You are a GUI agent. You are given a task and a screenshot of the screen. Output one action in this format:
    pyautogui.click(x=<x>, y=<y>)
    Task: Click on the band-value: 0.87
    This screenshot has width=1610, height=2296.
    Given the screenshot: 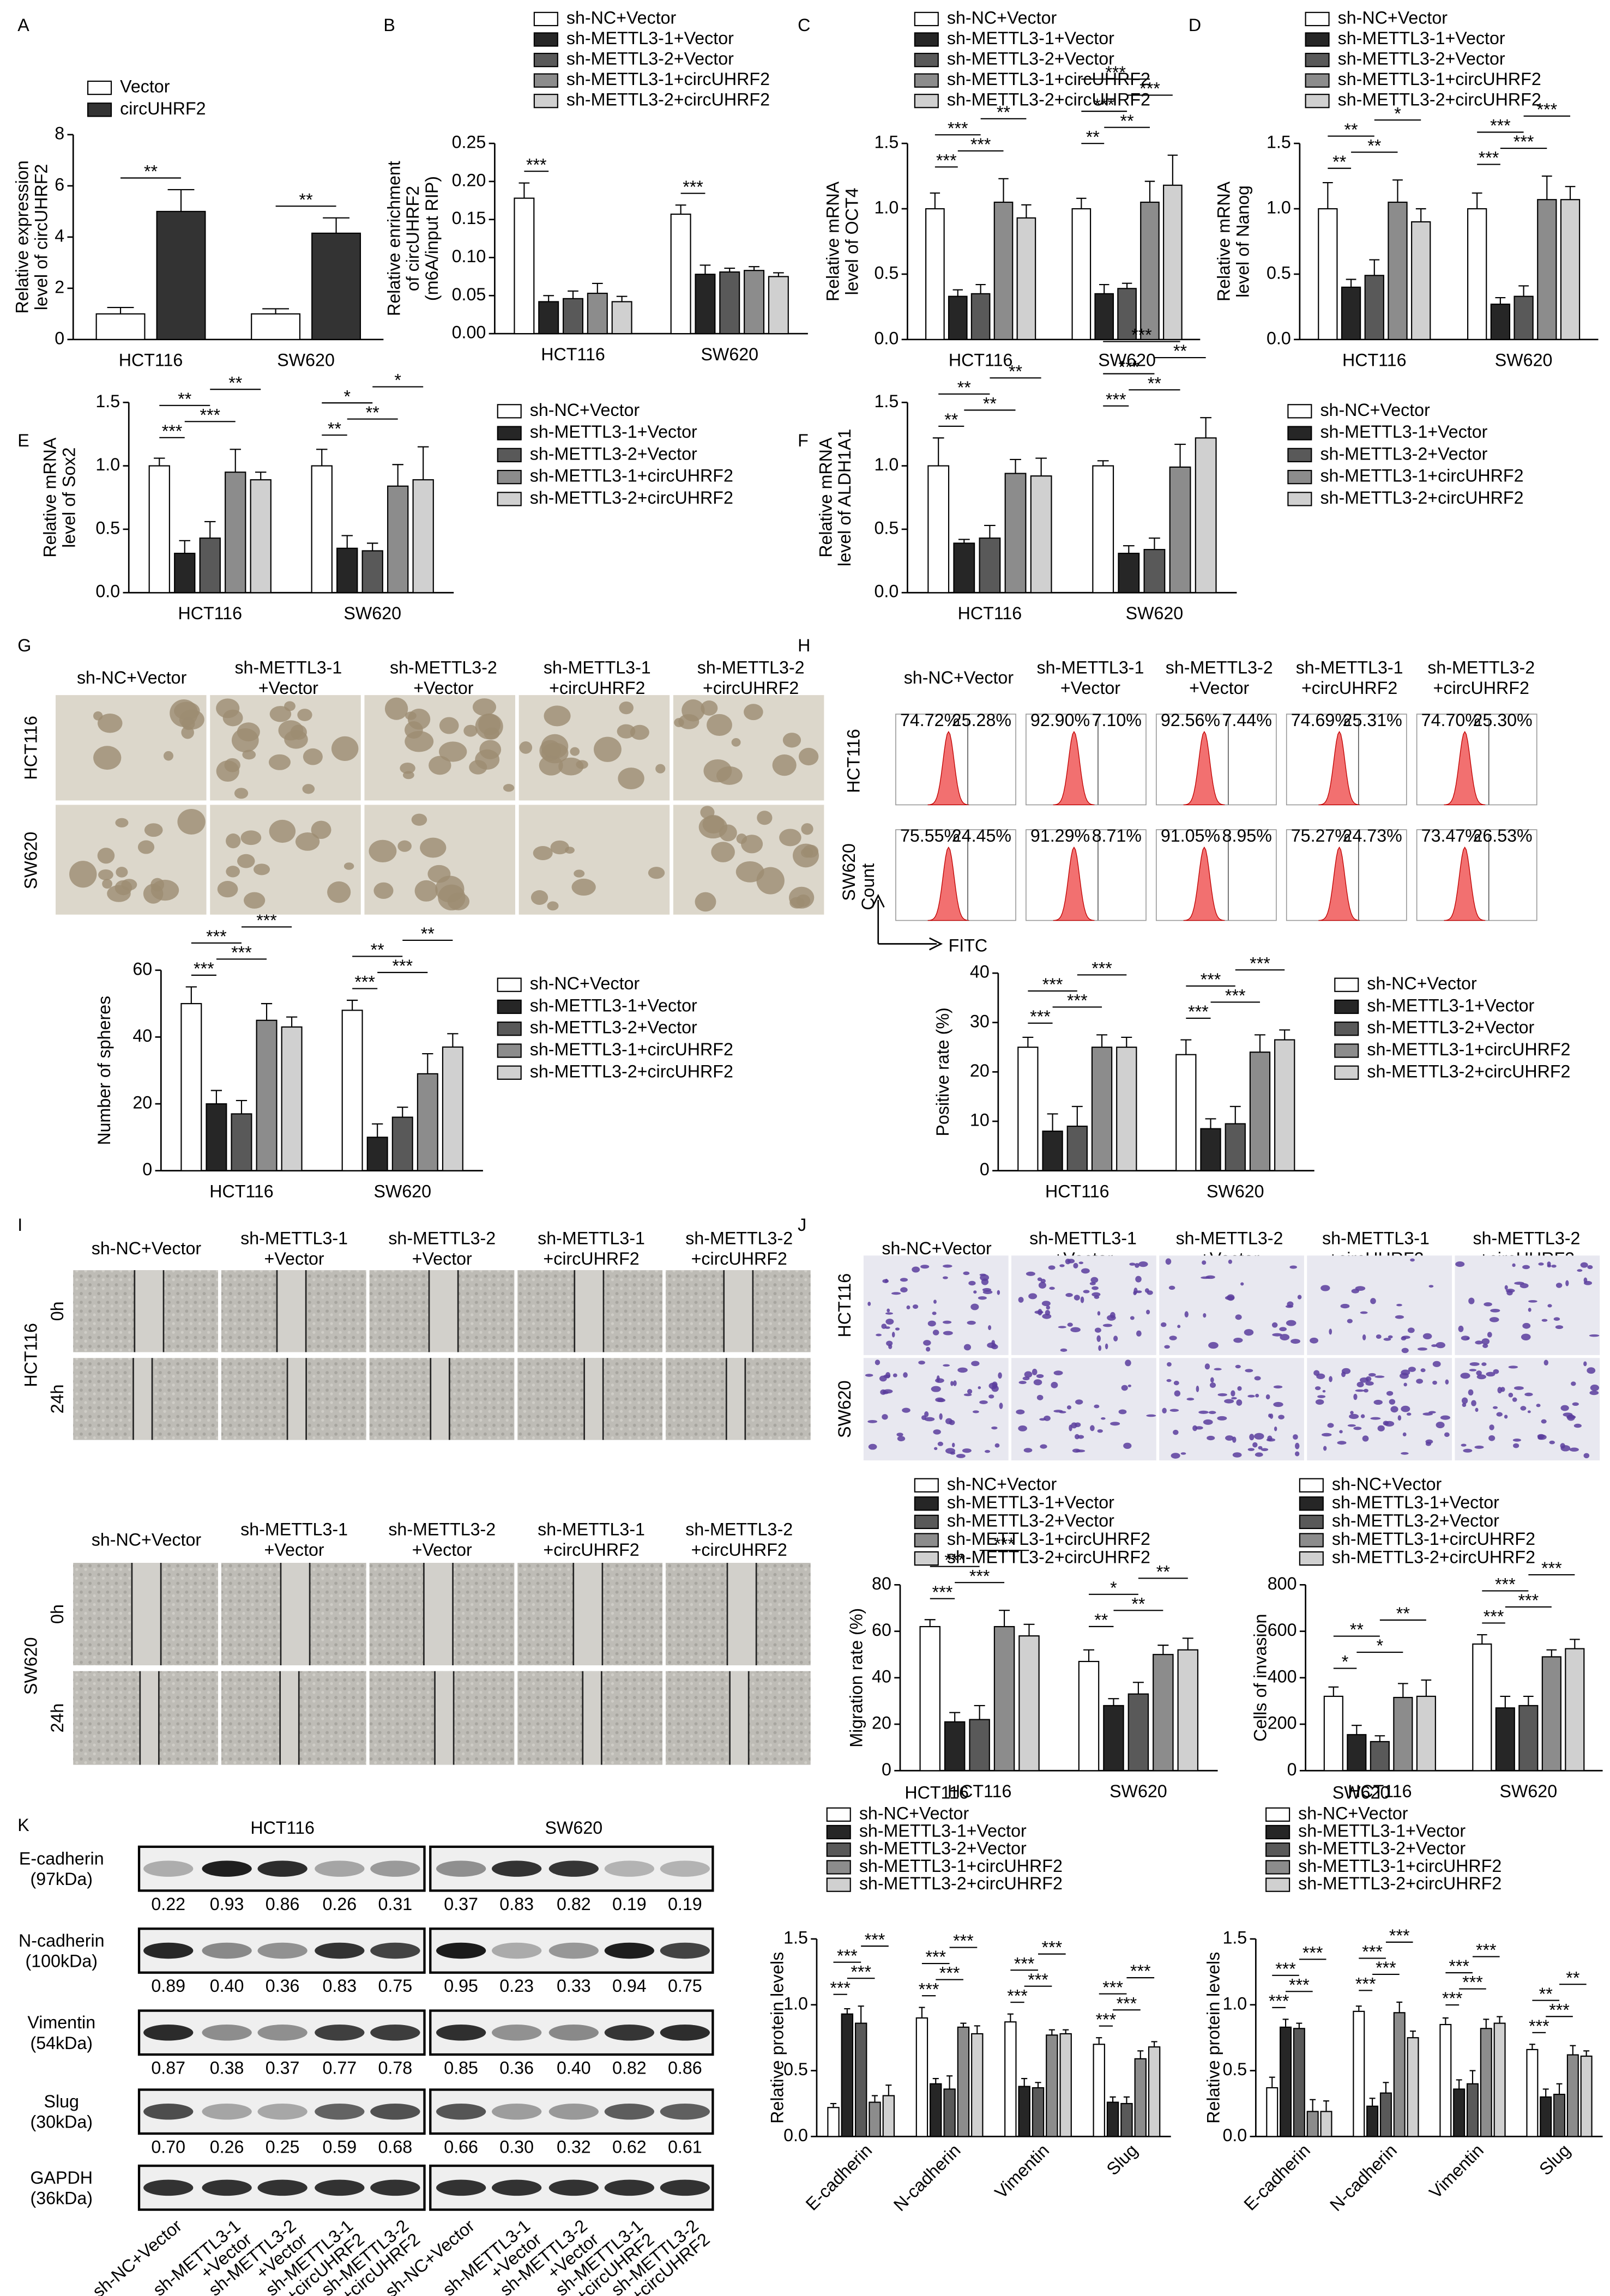 What is the action you would take?
    pyautogui.click(x=168, y=2067)
    